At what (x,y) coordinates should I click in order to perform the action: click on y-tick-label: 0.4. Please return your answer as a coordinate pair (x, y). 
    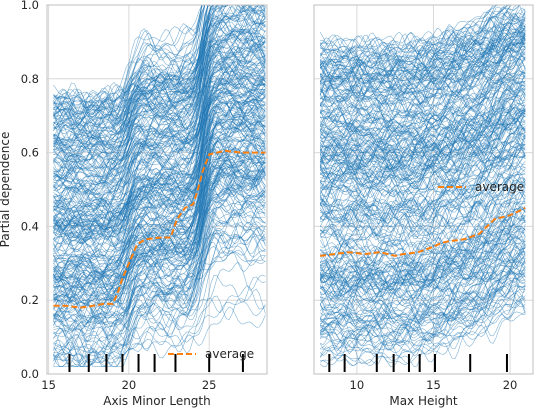
    Looking at the image, I should click on (30, 226).